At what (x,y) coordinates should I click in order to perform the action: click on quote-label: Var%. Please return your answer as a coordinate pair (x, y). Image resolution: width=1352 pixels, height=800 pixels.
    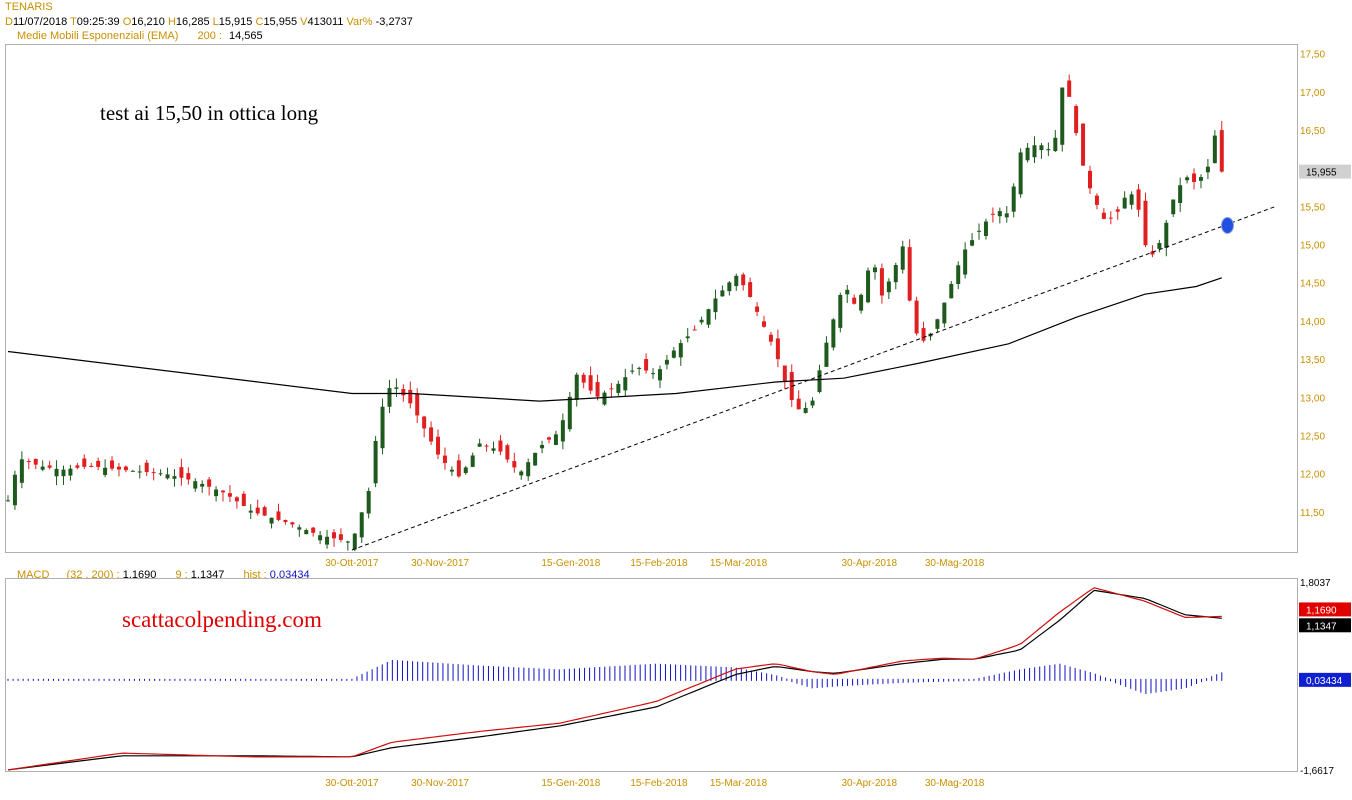
    Looking at the image, I should click on (359, 22).